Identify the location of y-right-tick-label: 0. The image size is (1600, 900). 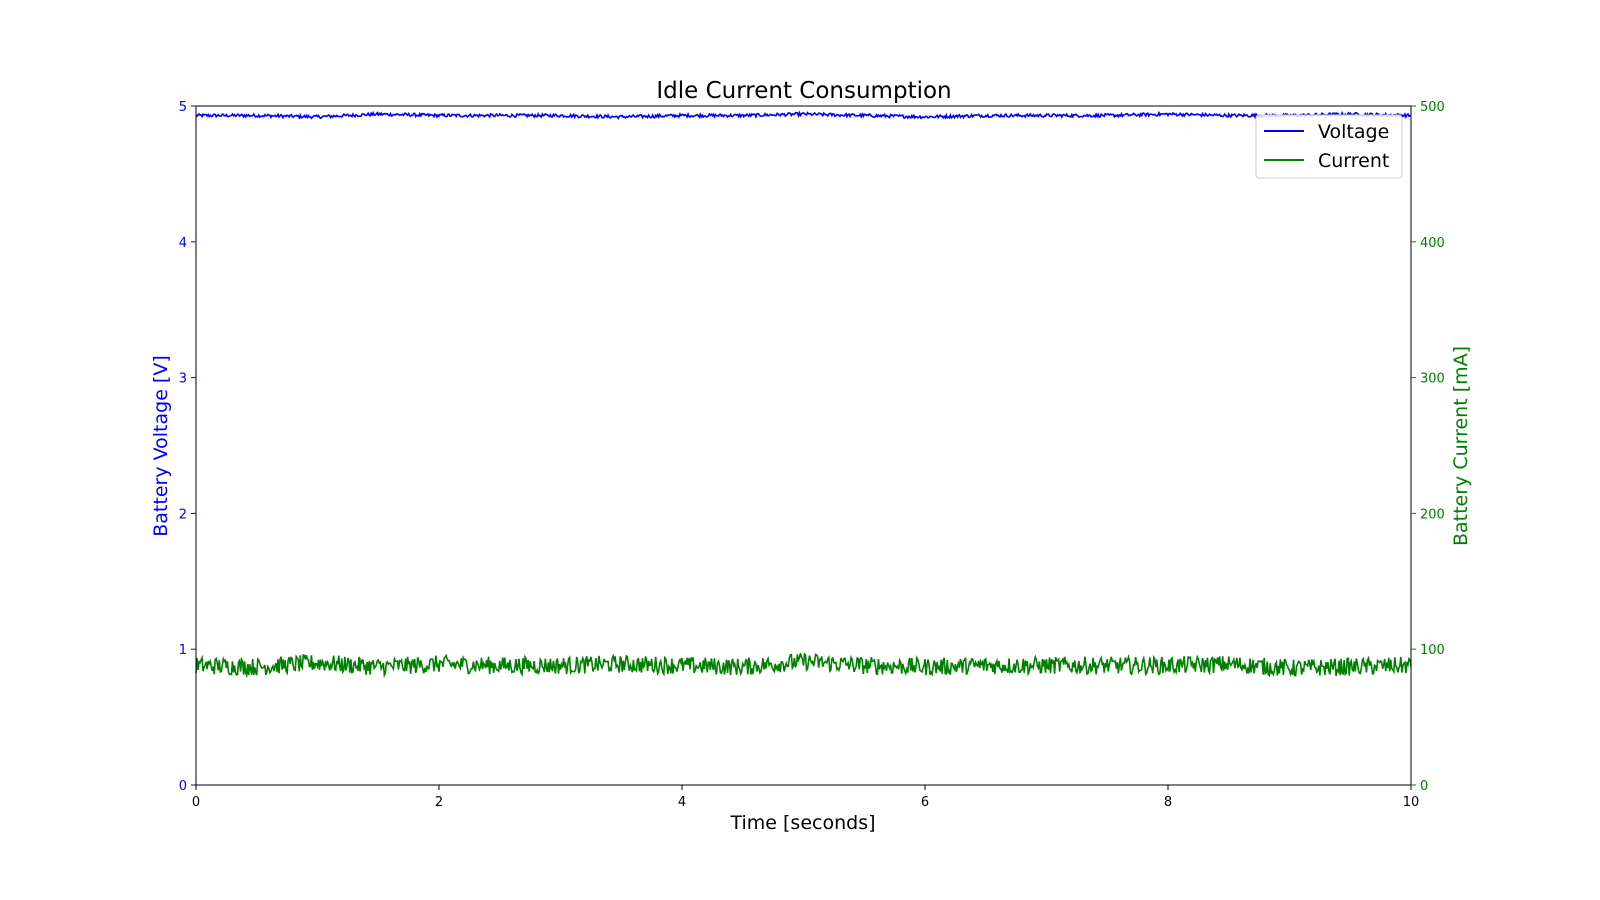
(1424, 786).